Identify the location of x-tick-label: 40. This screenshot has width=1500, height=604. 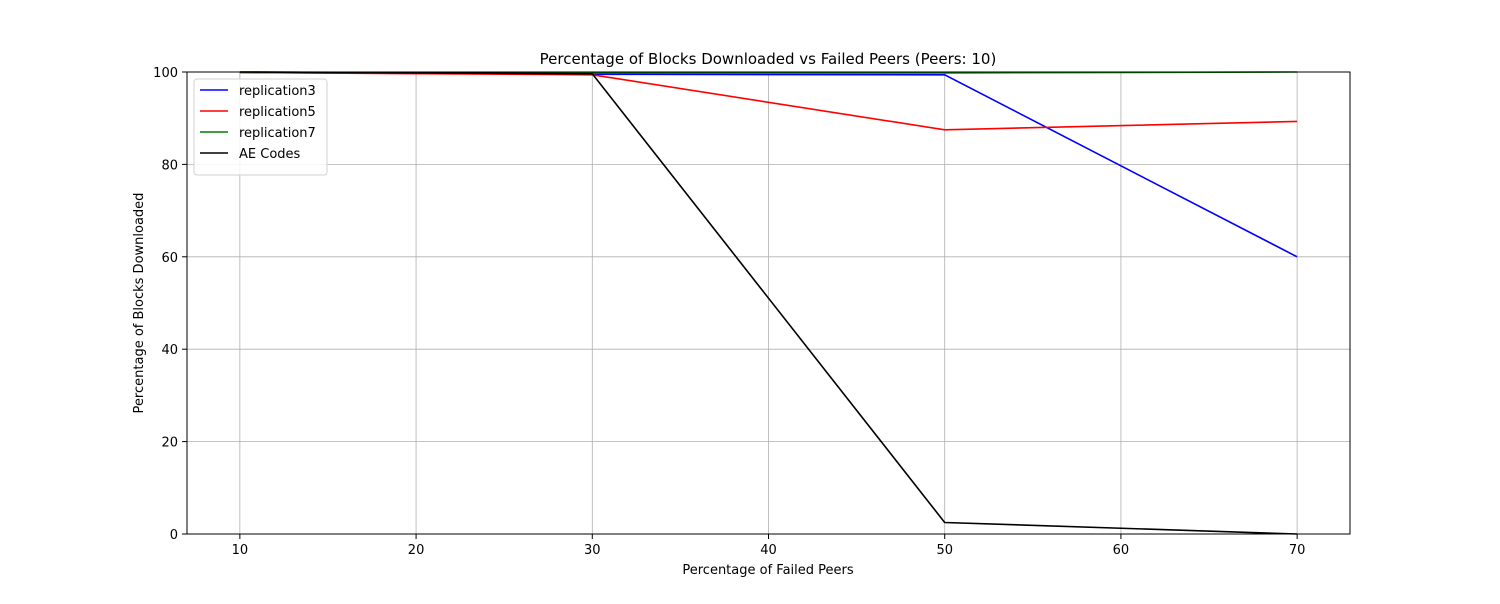
(768, 550).